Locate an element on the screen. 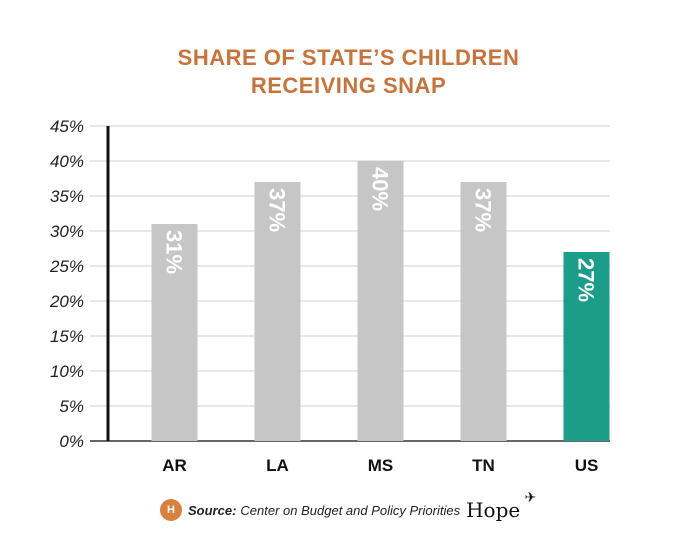 Image resolution: width=697 pixels, height=554 pixels. data-label-ms: 40% is located at coordinates (380, 189).